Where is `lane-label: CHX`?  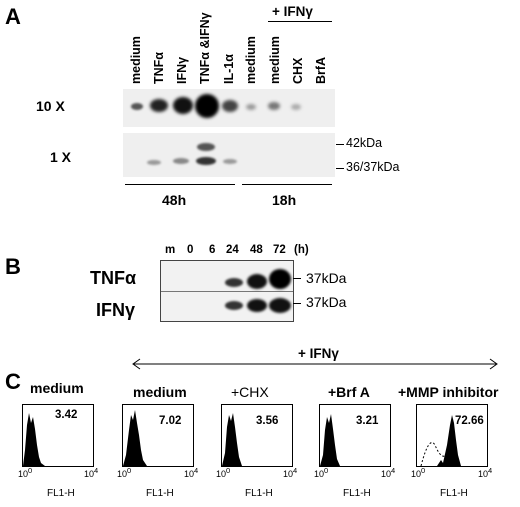 lane-label: CHX is located at coordinates (298, 70).